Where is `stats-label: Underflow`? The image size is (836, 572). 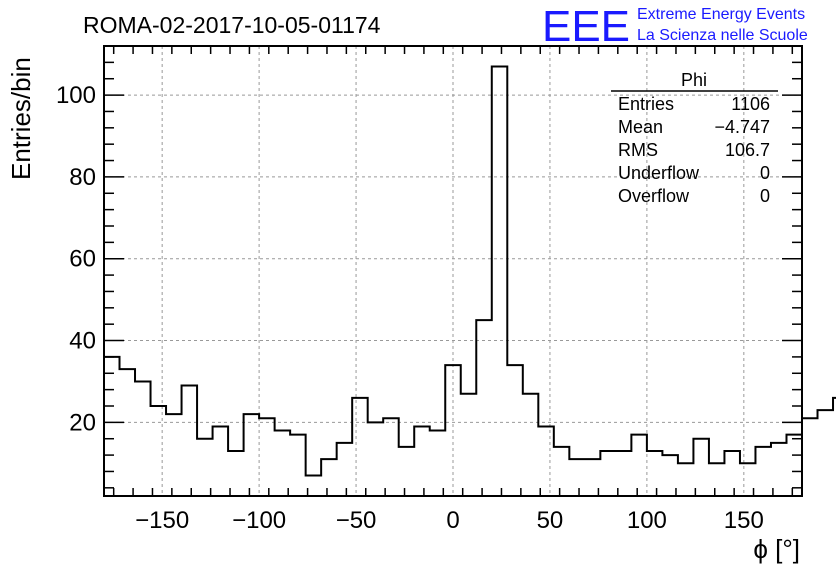 stats-label: Underflow is located at coordinates (659, 173).